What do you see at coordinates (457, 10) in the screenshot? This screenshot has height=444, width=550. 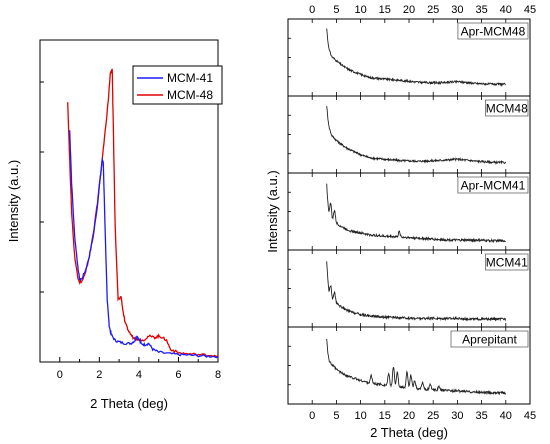 I see `right-top-tick-label: 30` at bounding box center [457, 10].